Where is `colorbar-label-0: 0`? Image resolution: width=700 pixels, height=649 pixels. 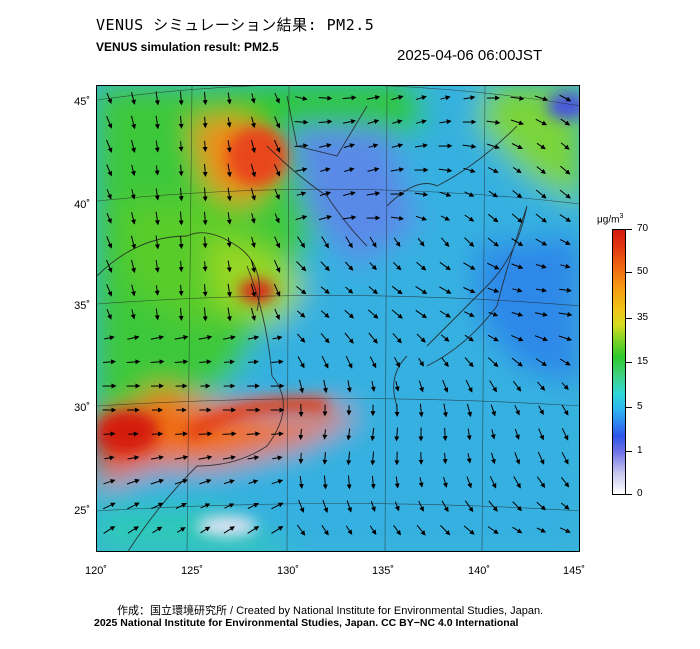 colorbar-label-0: 0 is located at coordinates (640, 493).